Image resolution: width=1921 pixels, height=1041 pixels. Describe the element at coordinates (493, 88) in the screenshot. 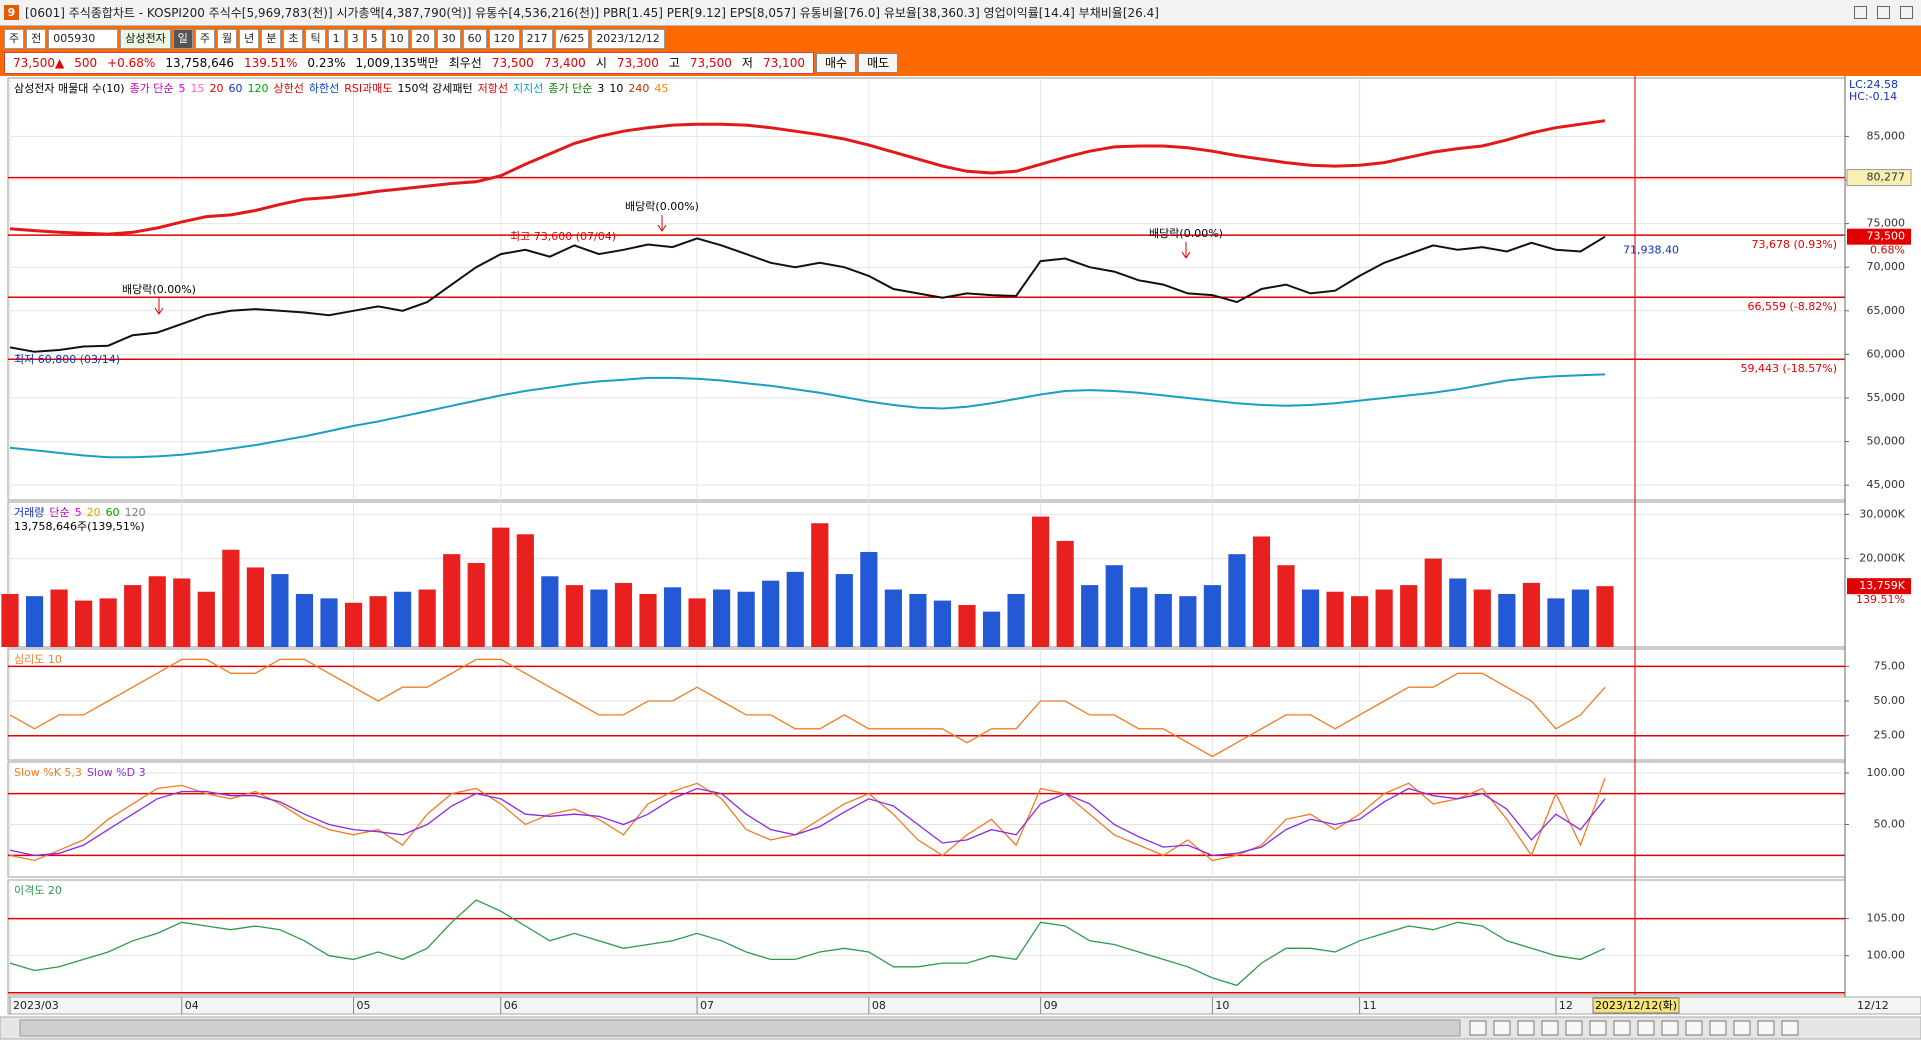

I see `legend-entry: 저항선` at that location.